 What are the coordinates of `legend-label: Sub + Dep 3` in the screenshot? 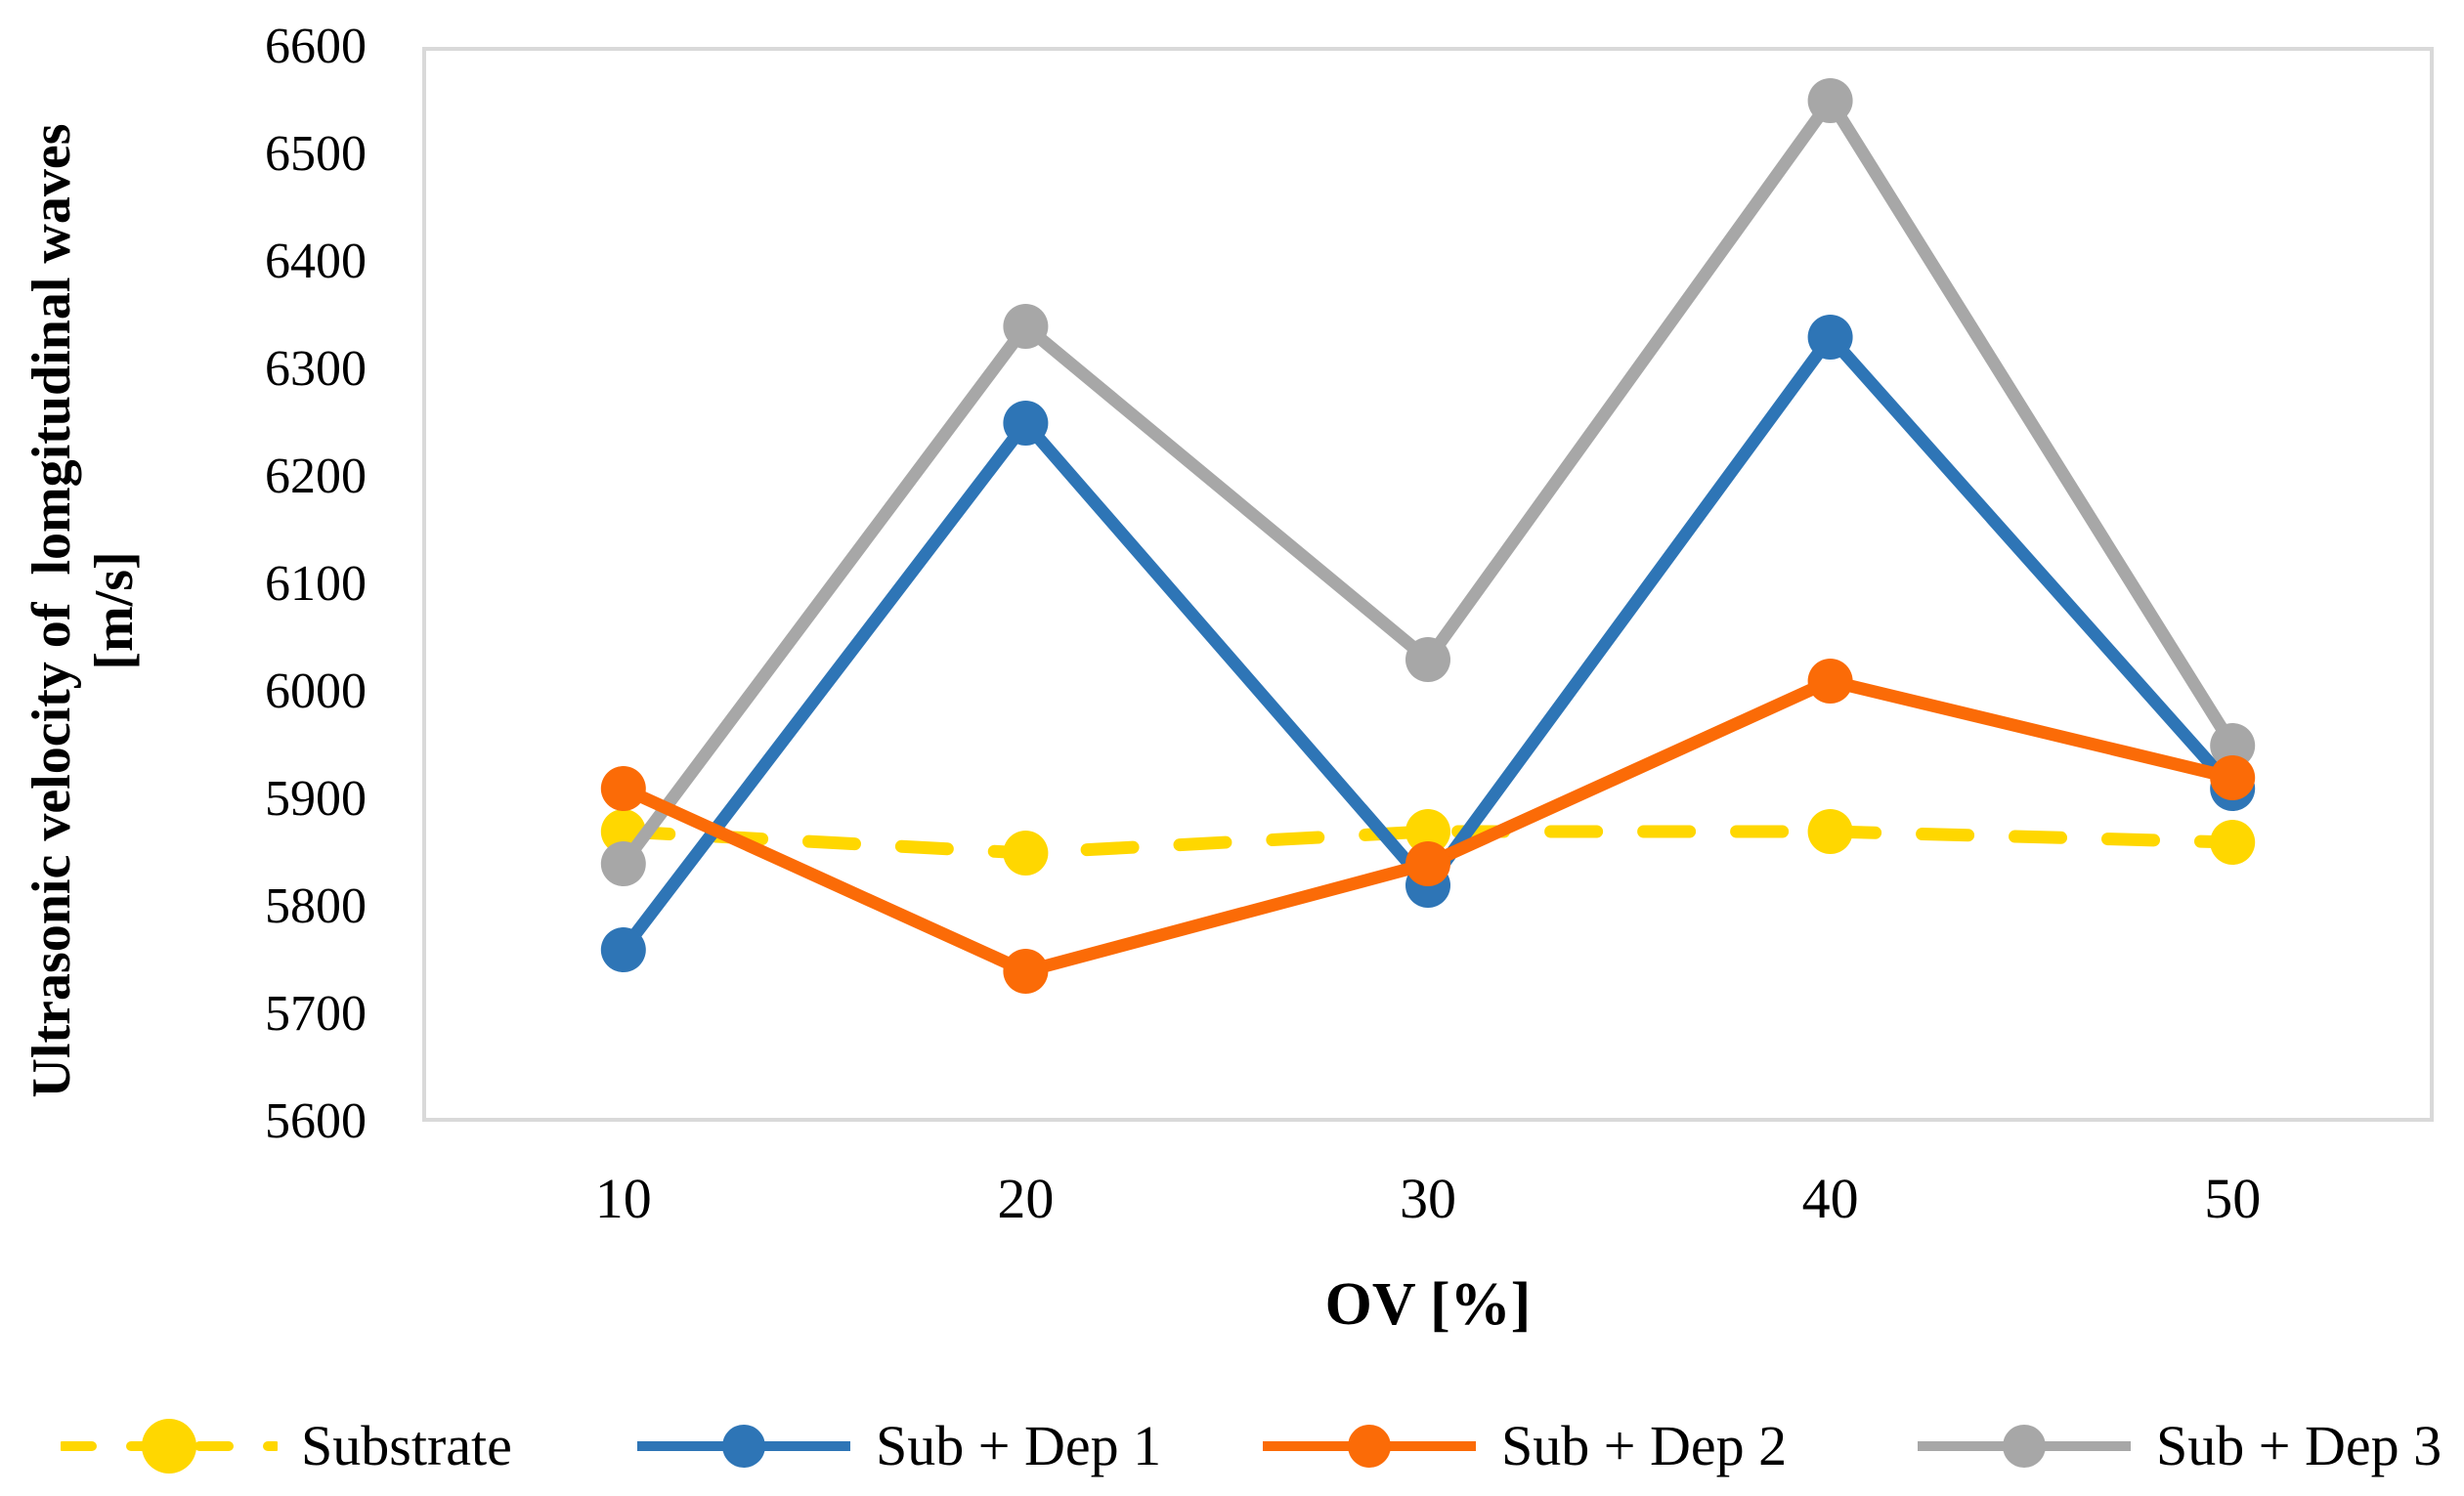 It's located at (2299, 1445).